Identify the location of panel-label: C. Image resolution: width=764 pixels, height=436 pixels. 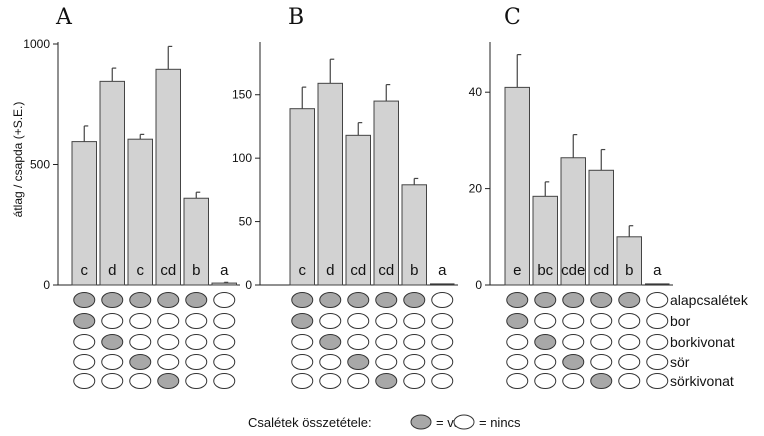
(512, 17).